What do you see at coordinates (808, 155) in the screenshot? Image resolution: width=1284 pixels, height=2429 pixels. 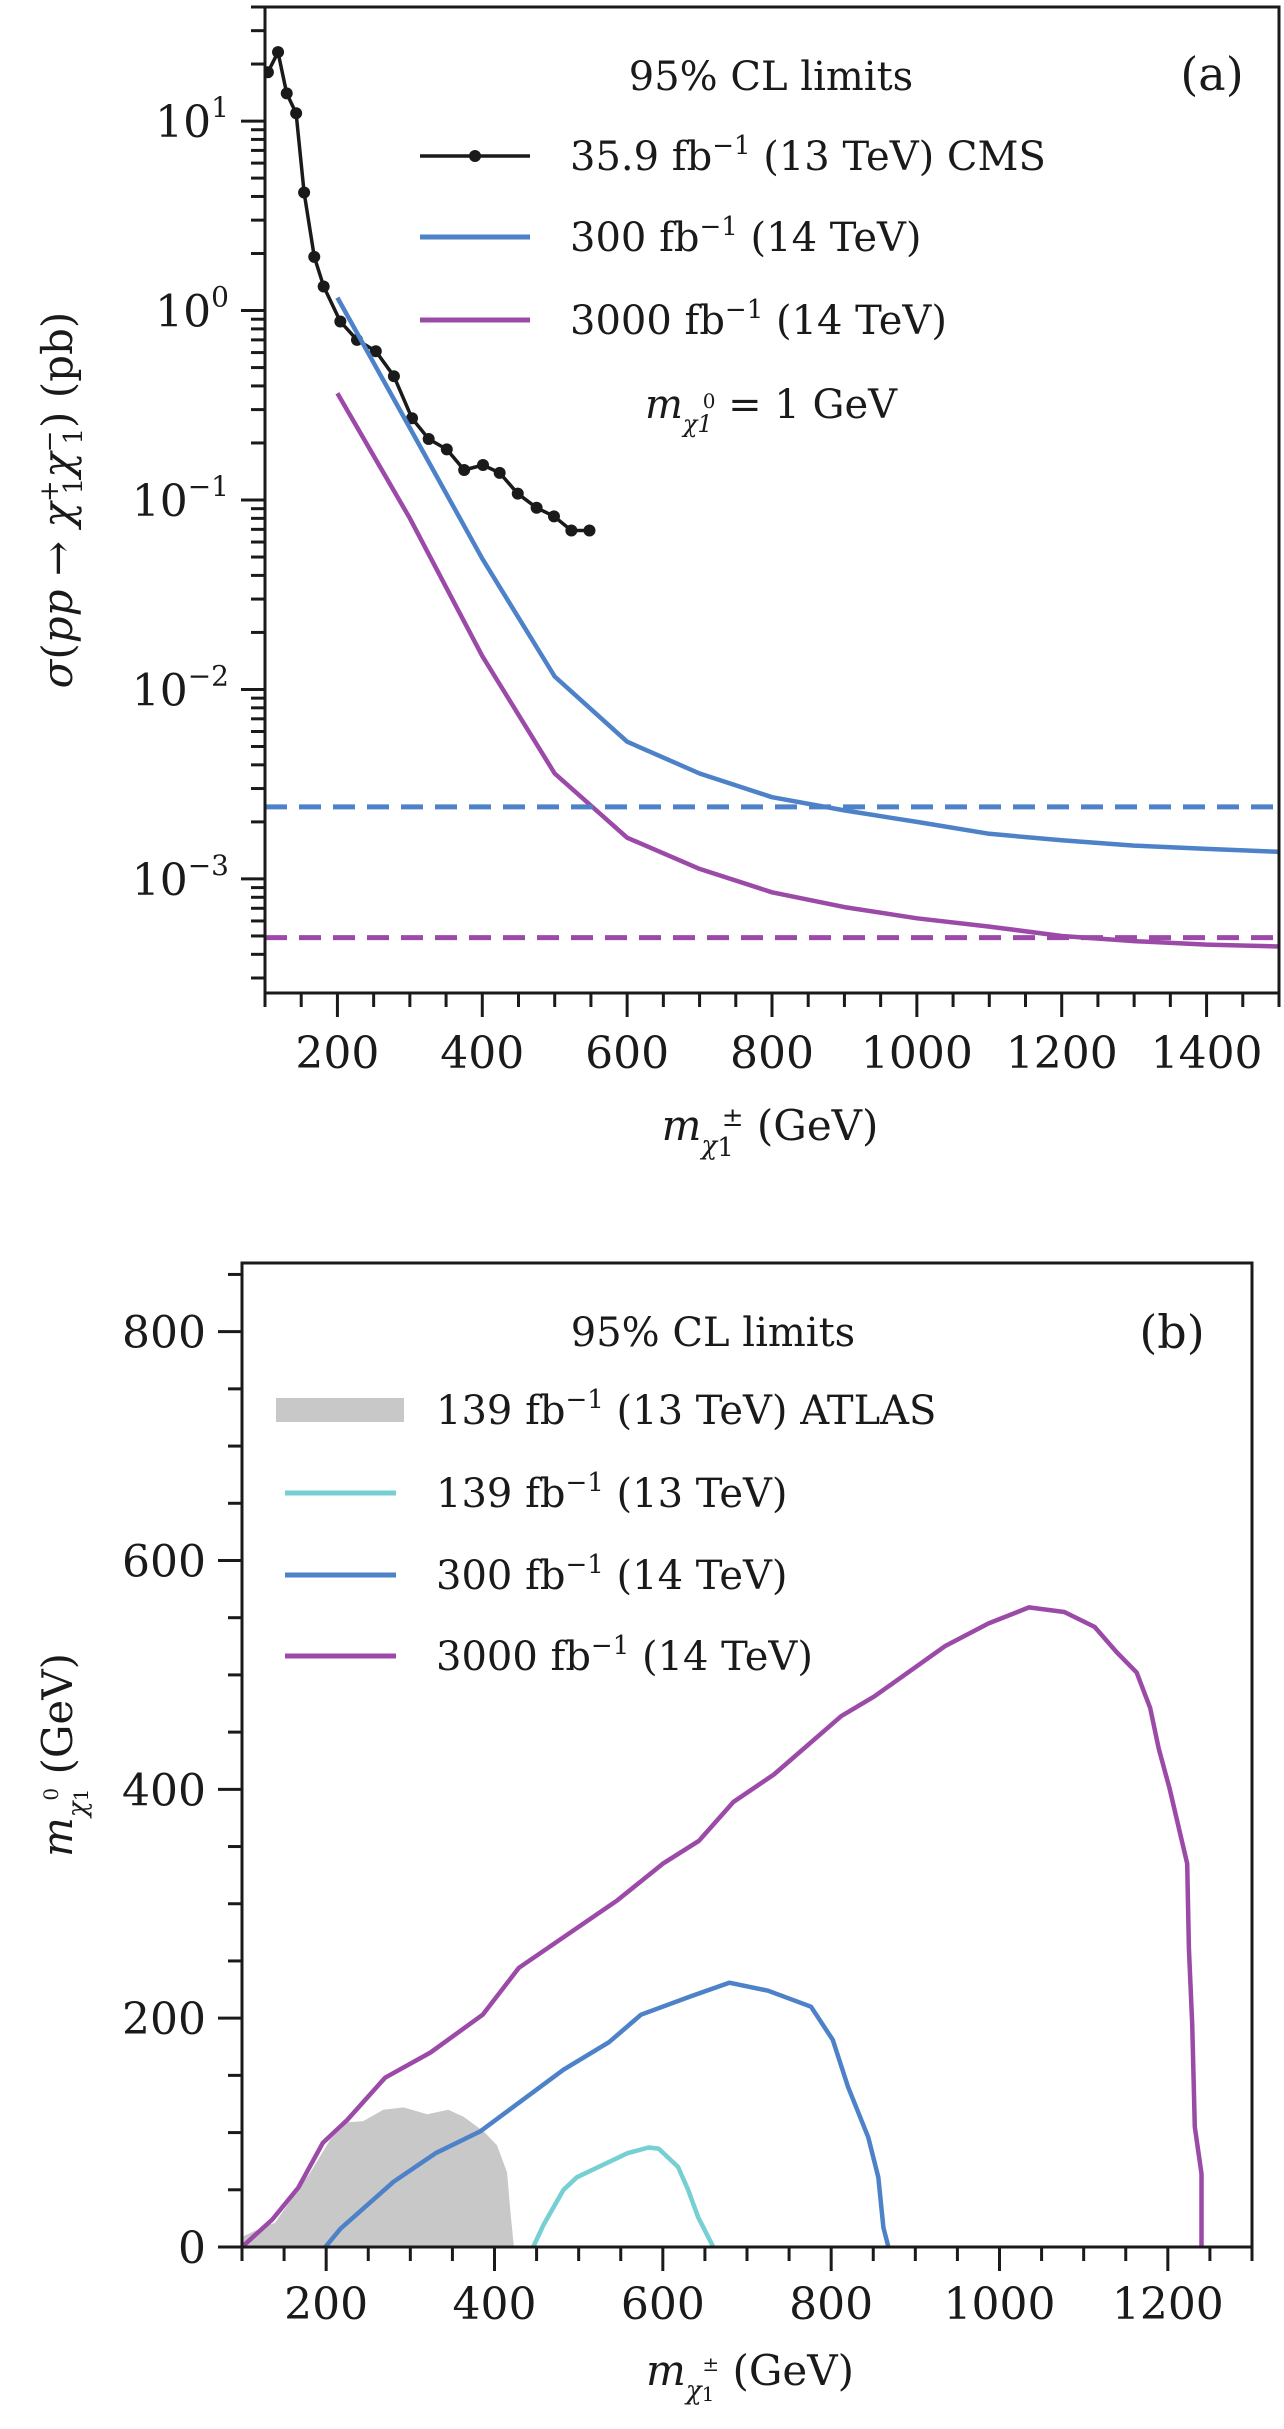 I see `legend-label-cms: 35.9 fb−1 (13 TeV) CMS` at bounding box center [808, 155].